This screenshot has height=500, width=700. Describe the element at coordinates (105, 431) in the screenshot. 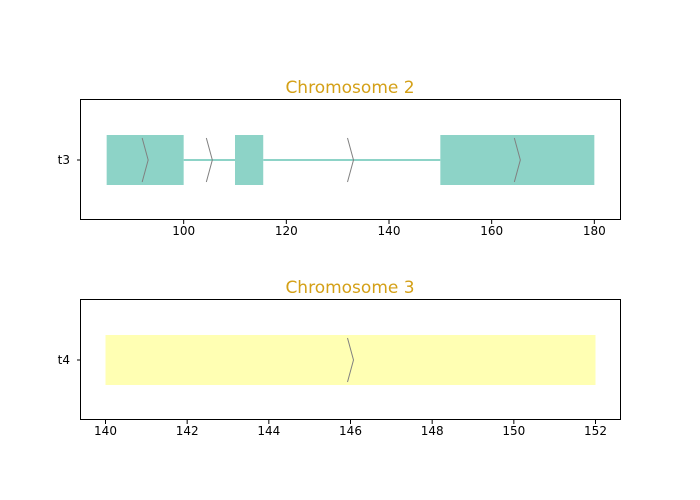

I see `x-tick-label-t4-0: 140` at that location.